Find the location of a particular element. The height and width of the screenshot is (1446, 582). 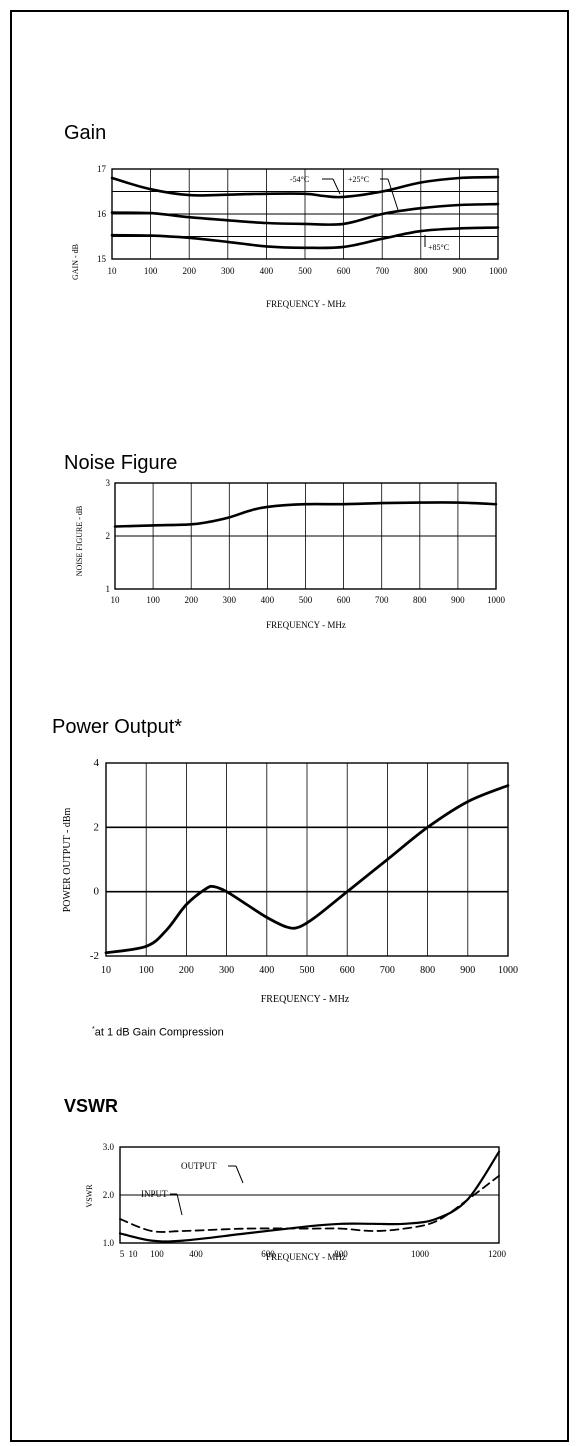

vswr-x-tick-label: 1000 is located at coordinates (420, 1254).